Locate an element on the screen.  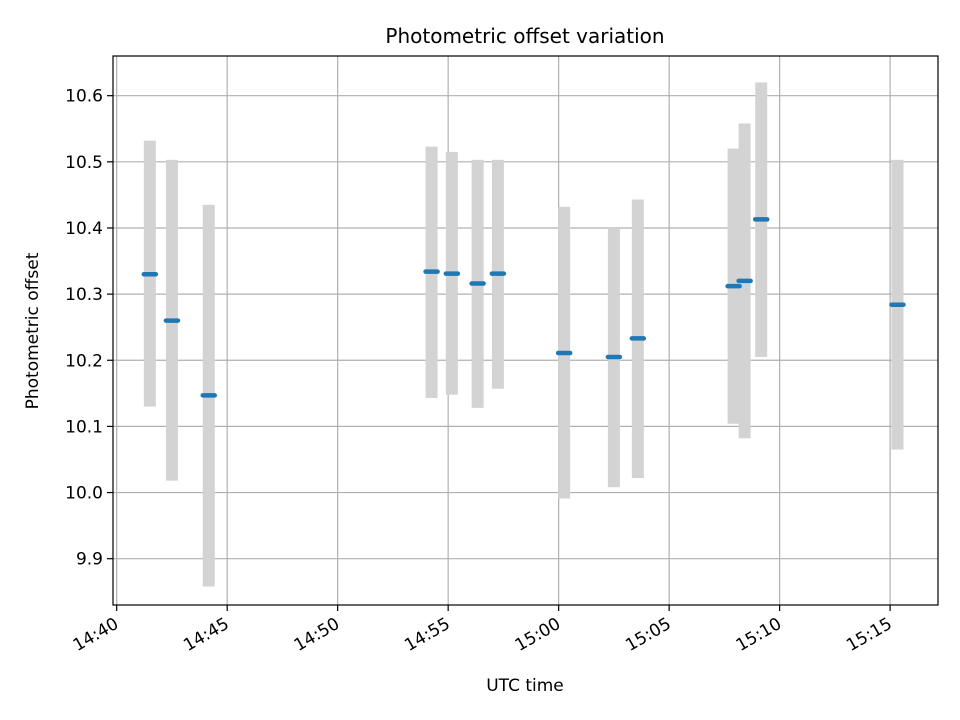
chart-title: Photometric offset variation is located at coordinates (524, 36).